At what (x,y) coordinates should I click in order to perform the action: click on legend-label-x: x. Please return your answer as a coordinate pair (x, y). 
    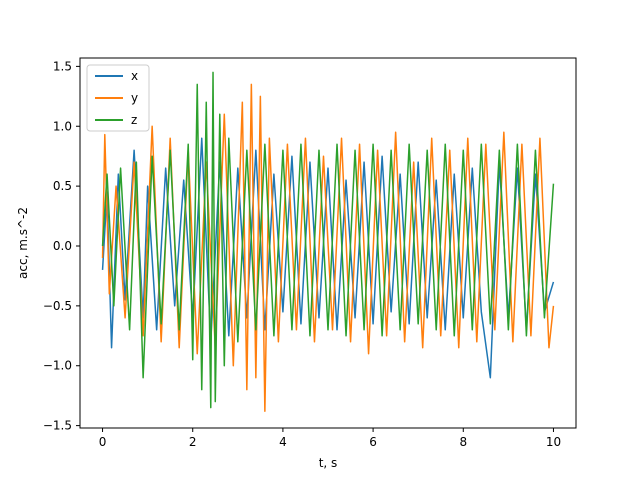
    Looking at the image, I should click on (134, 76).